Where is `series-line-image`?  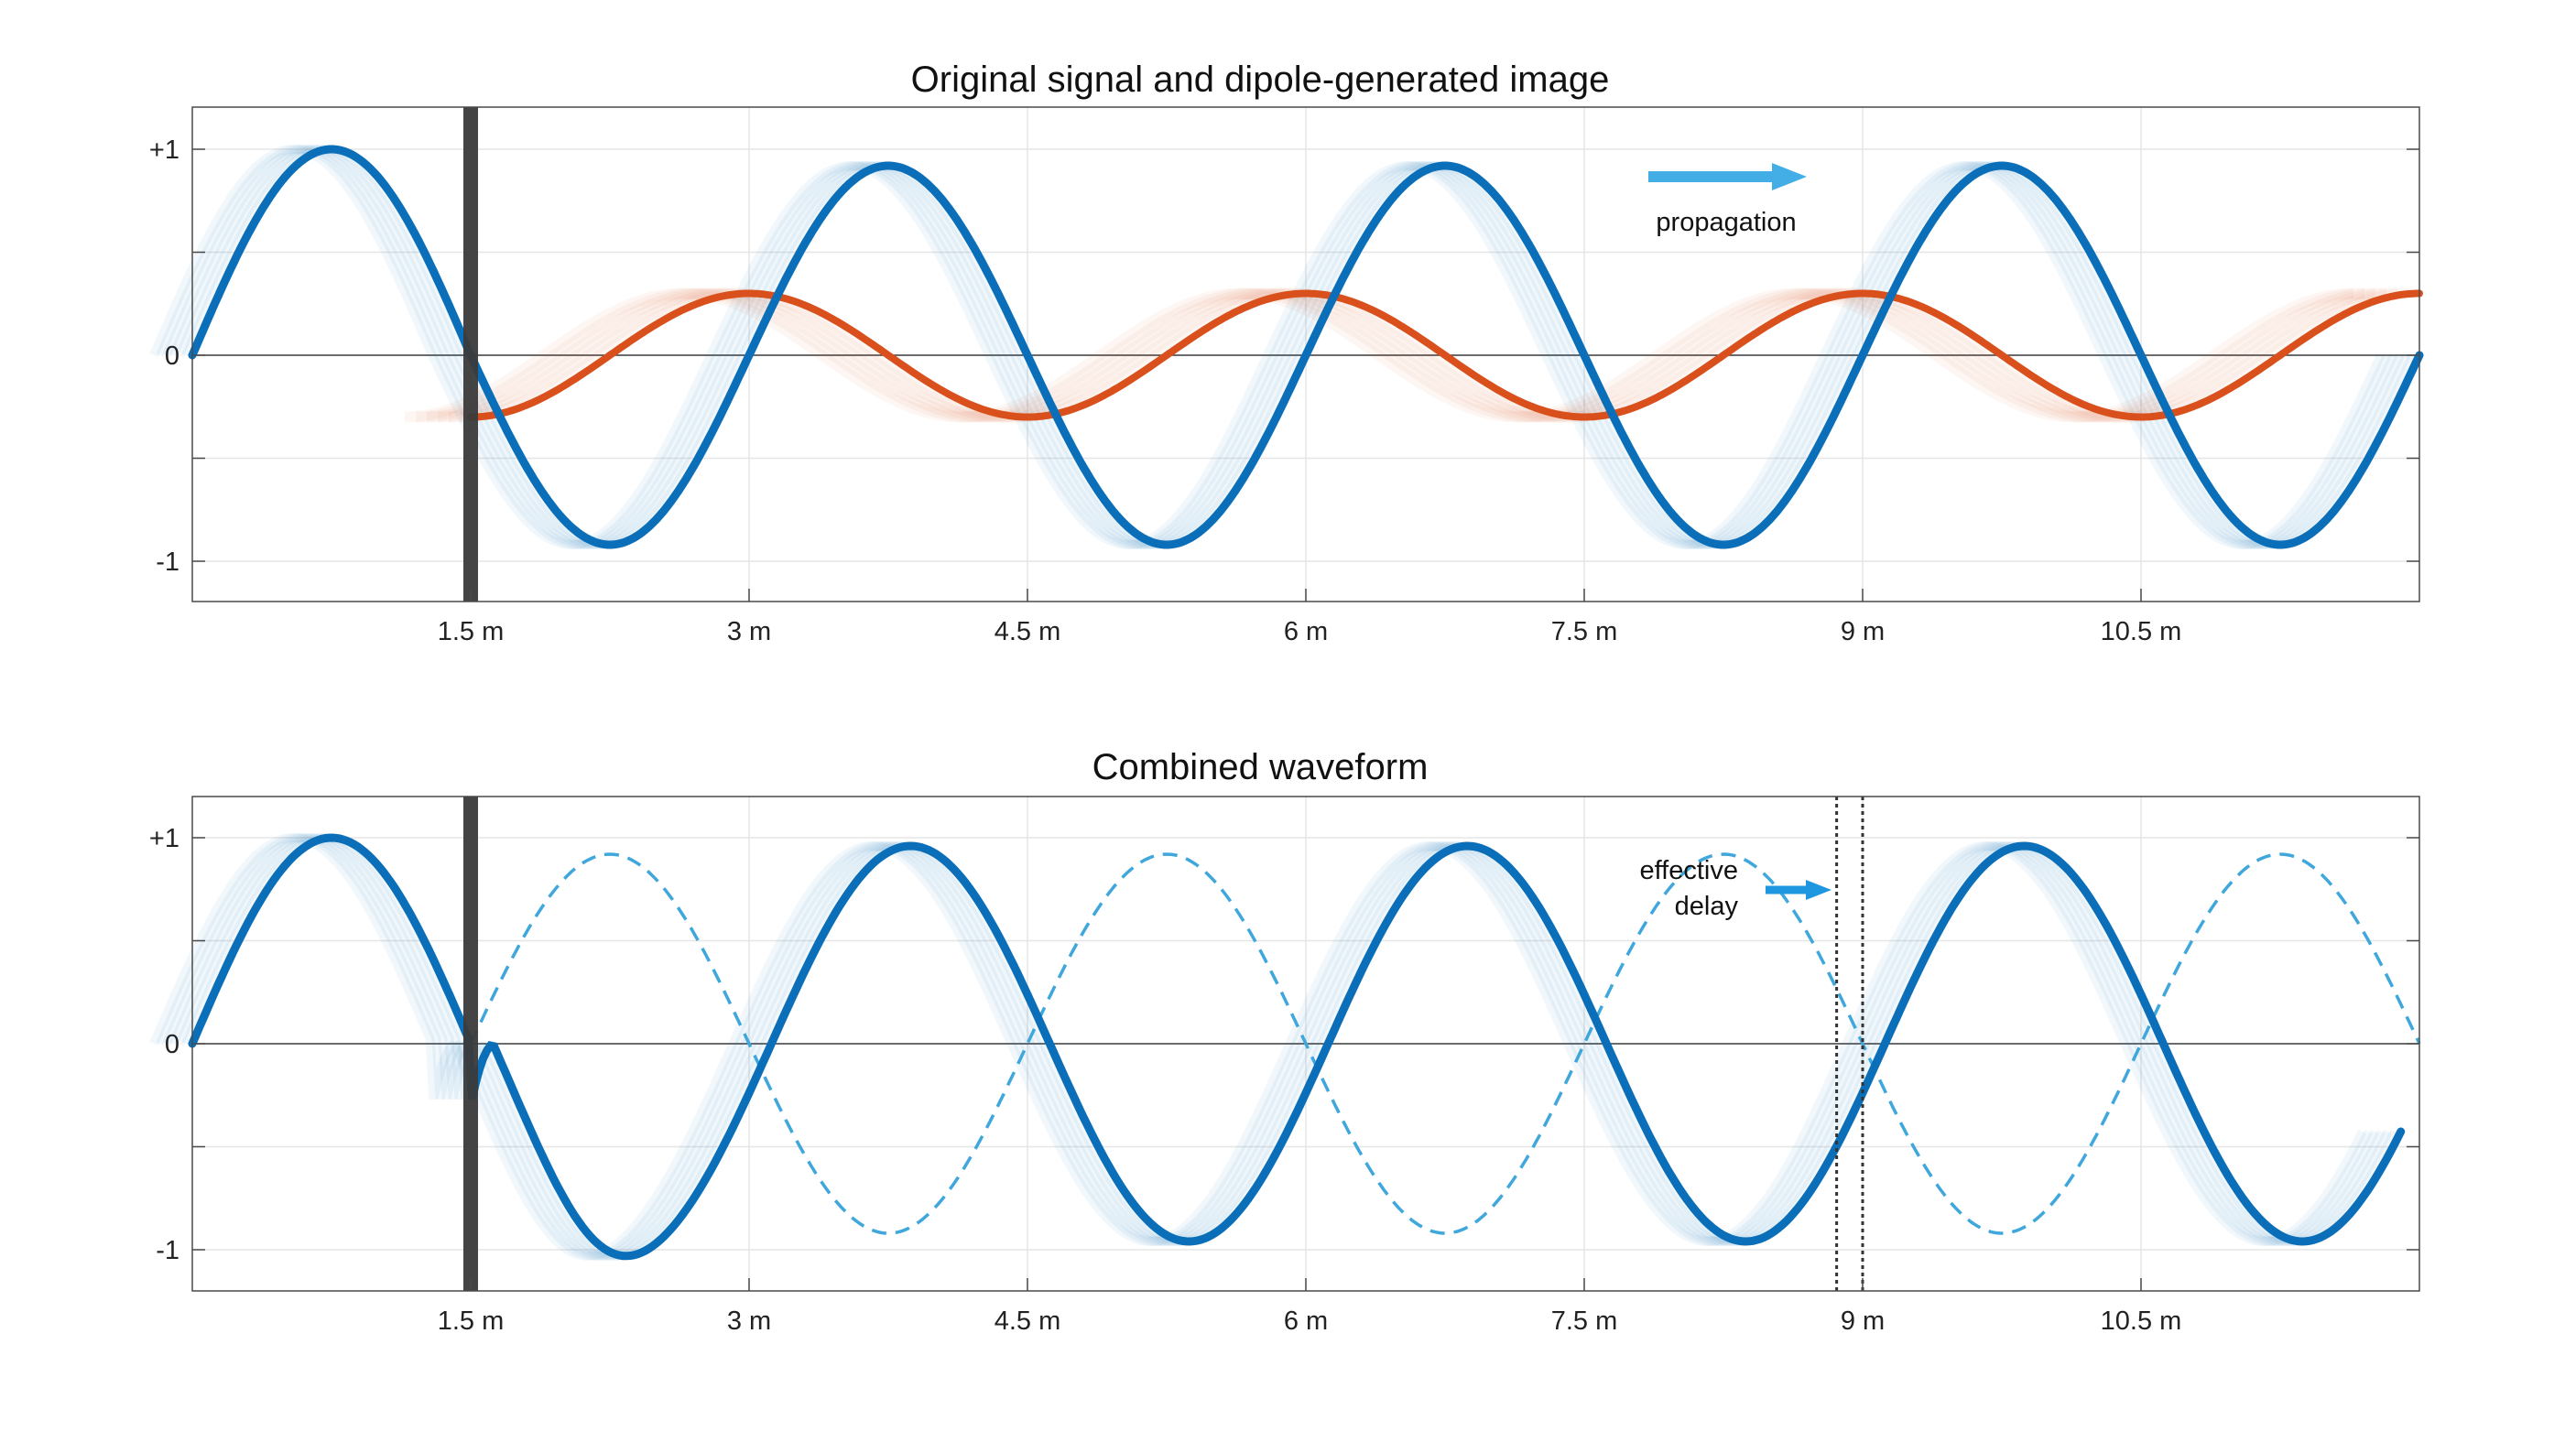 series-line-image is located at coordinates (1445, 355).